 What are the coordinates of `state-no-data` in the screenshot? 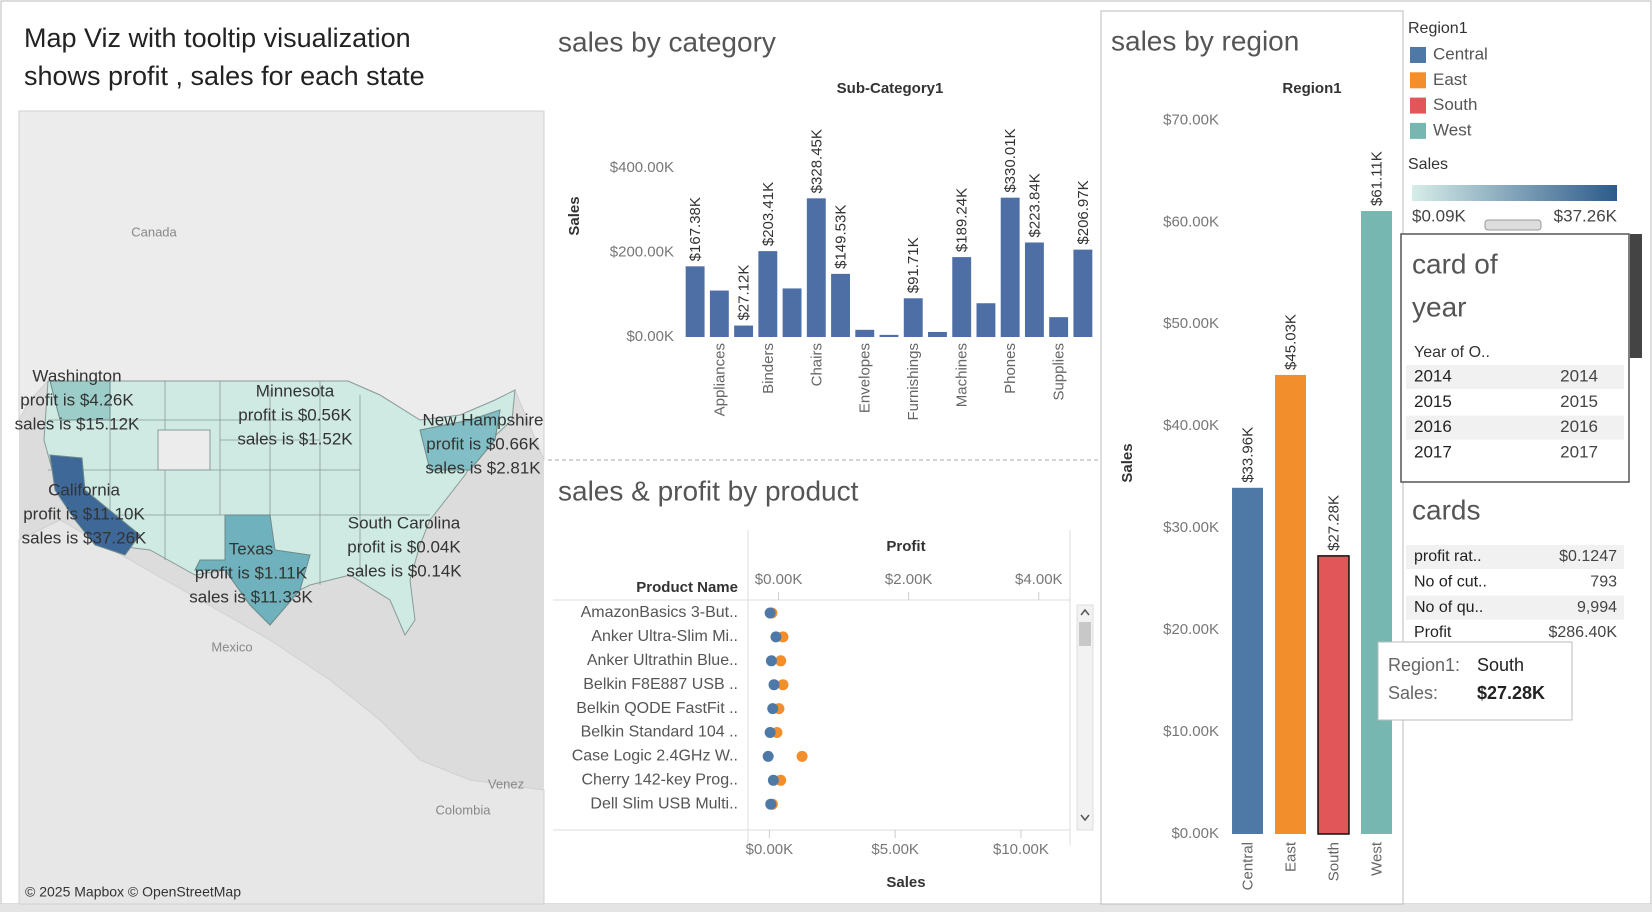 It's located at (184, 450).